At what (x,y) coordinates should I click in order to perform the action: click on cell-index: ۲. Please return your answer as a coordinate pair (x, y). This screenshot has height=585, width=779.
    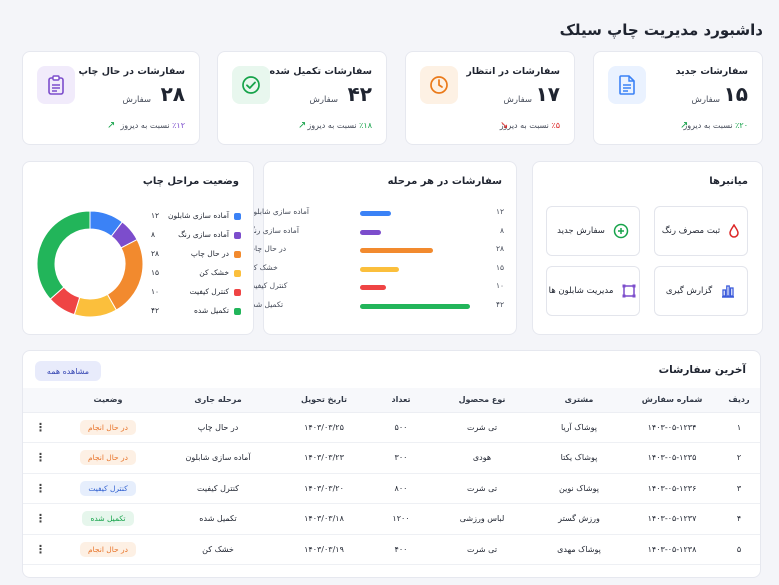
    Looking at the image, I should click on (739, 458).